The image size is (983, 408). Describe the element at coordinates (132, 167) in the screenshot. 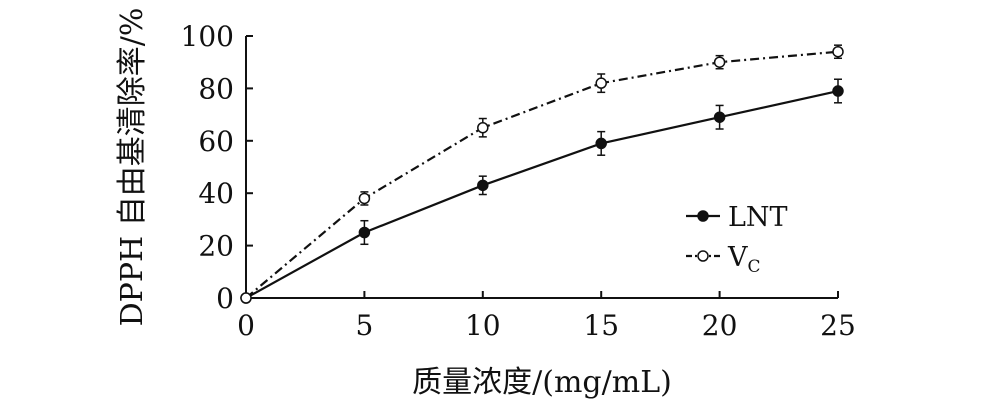

I see `y-axis-label: DPPH 自由基清除率/%` at that location.